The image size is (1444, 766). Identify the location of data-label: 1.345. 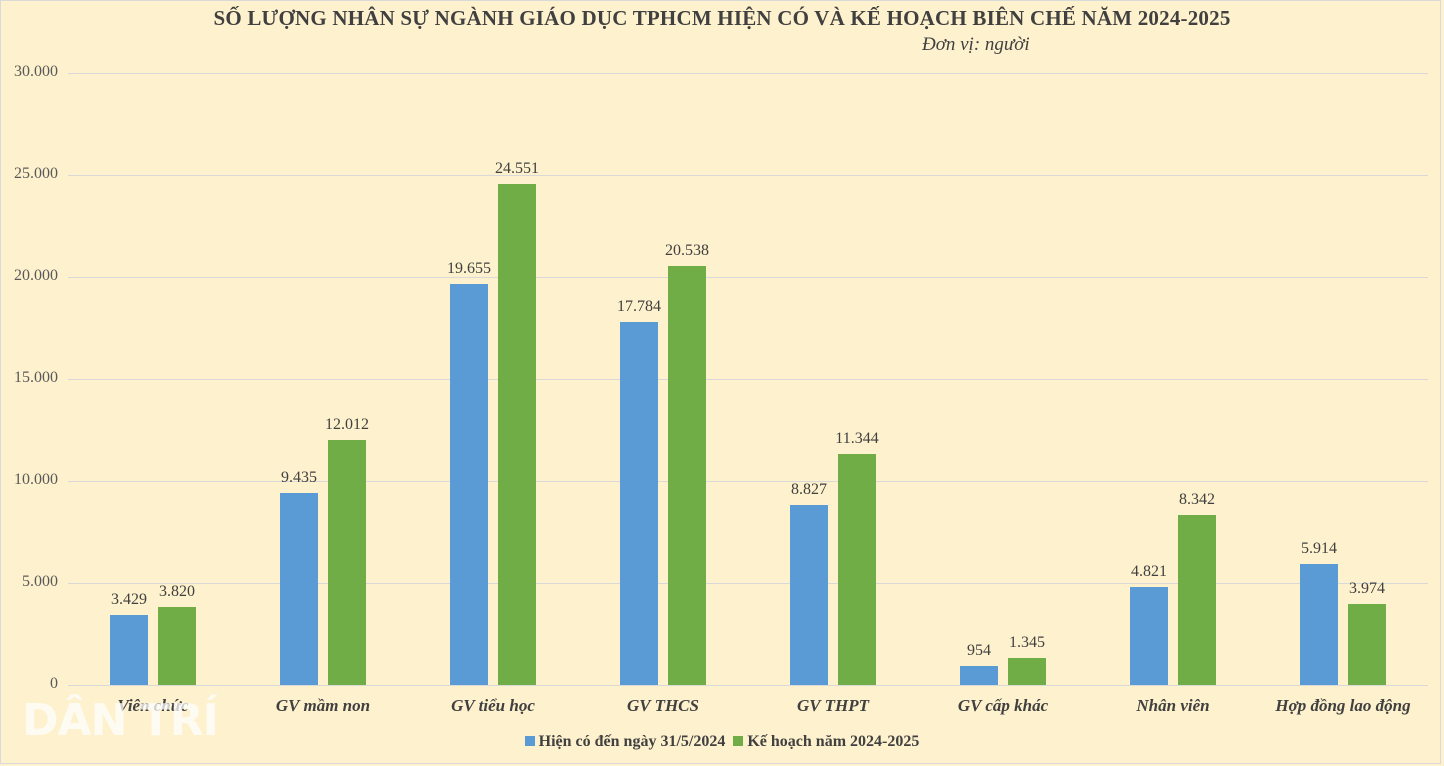
(1027, 642).